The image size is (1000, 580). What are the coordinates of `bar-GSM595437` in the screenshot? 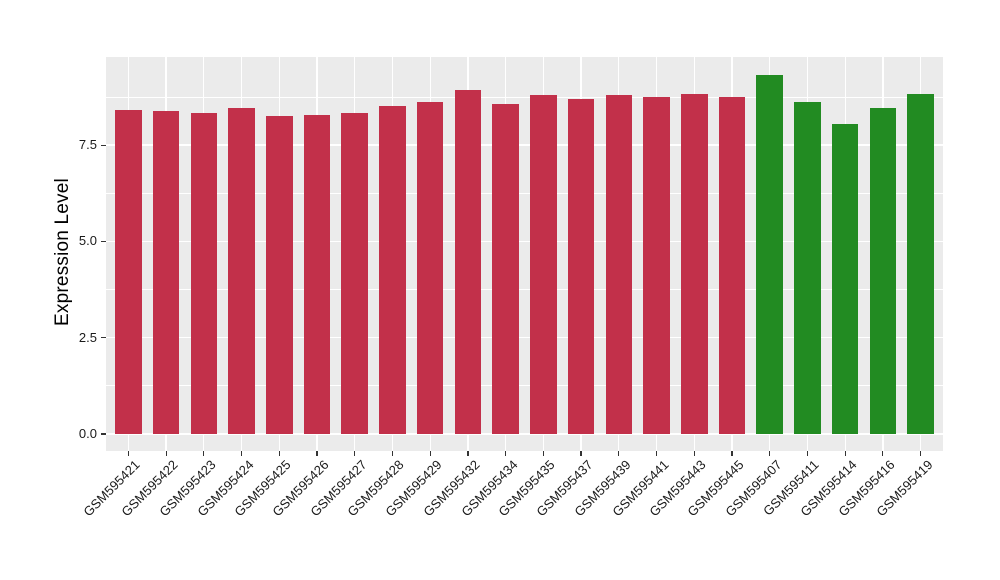 It's located at (581, 266).